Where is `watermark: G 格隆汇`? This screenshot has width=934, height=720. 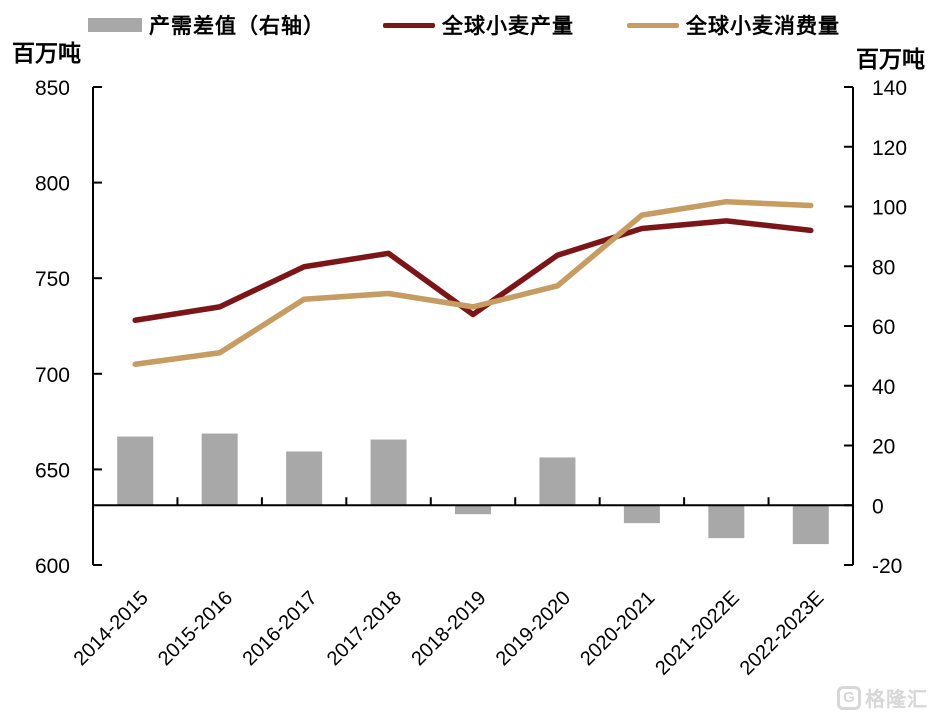 watermark: G 格隆汇 is located at coordinates (882, 697).